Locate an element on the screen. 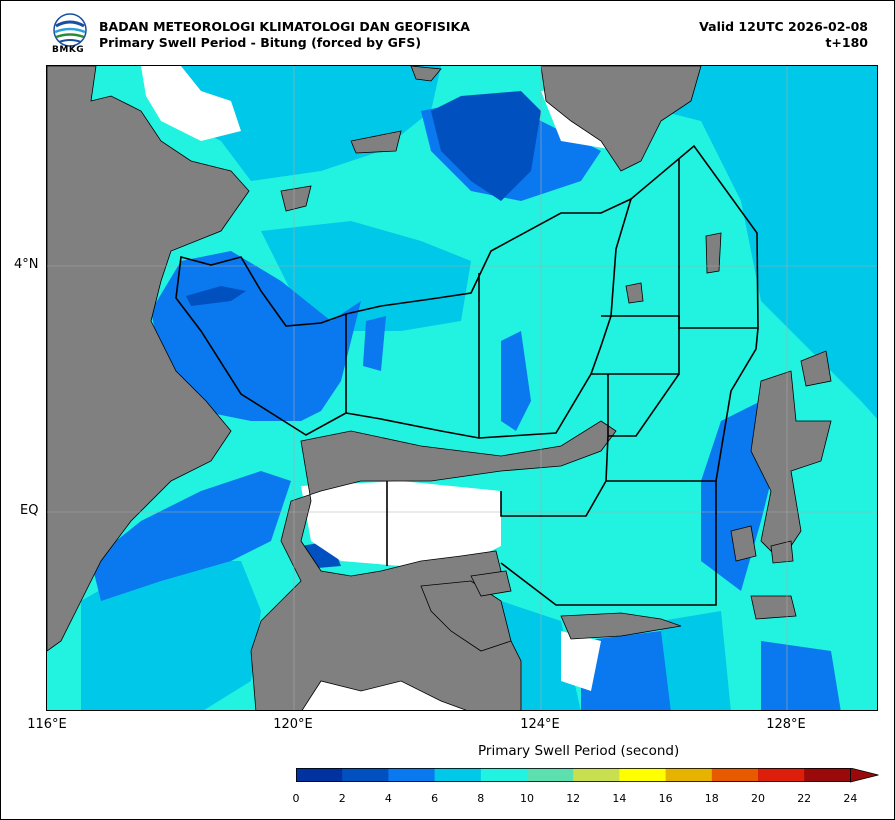  lon-label-116e: 116°E is located at coordinates (47, 724).